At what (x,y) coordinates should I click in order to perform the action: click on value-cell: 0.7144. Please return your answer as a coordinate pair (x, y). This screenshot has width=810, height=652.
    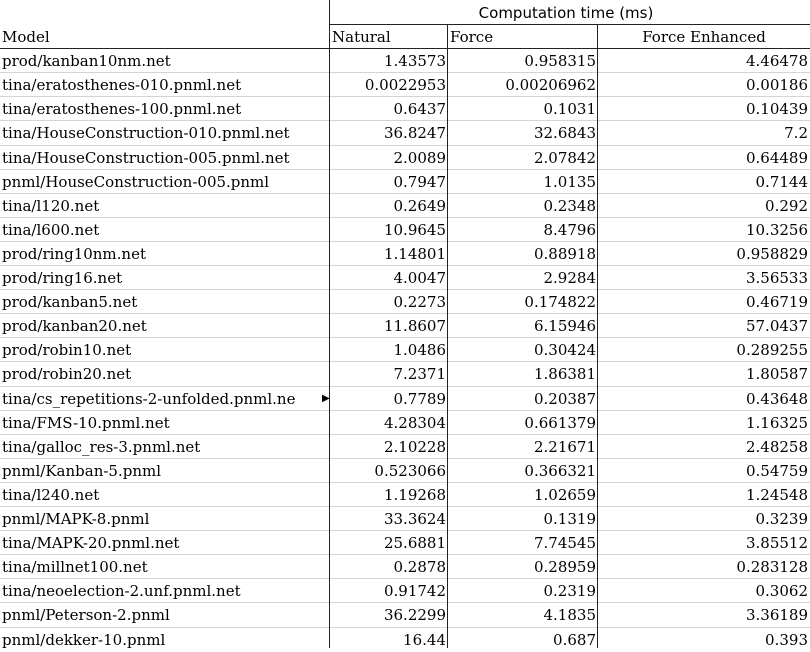
    Looking at the image, I should click on (782, 182).